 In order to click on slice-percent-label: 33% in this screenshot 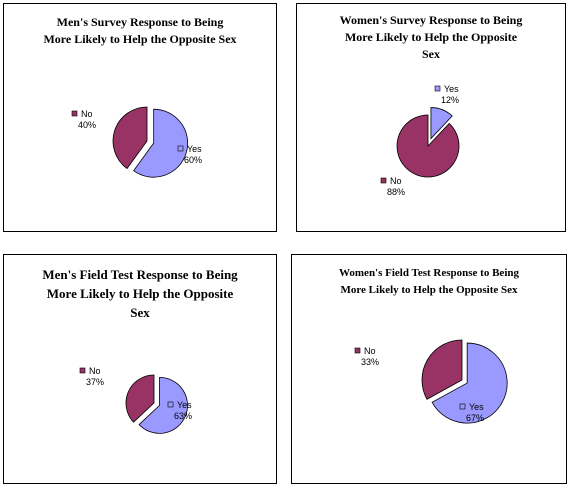, I will do `click(370, 362)`.